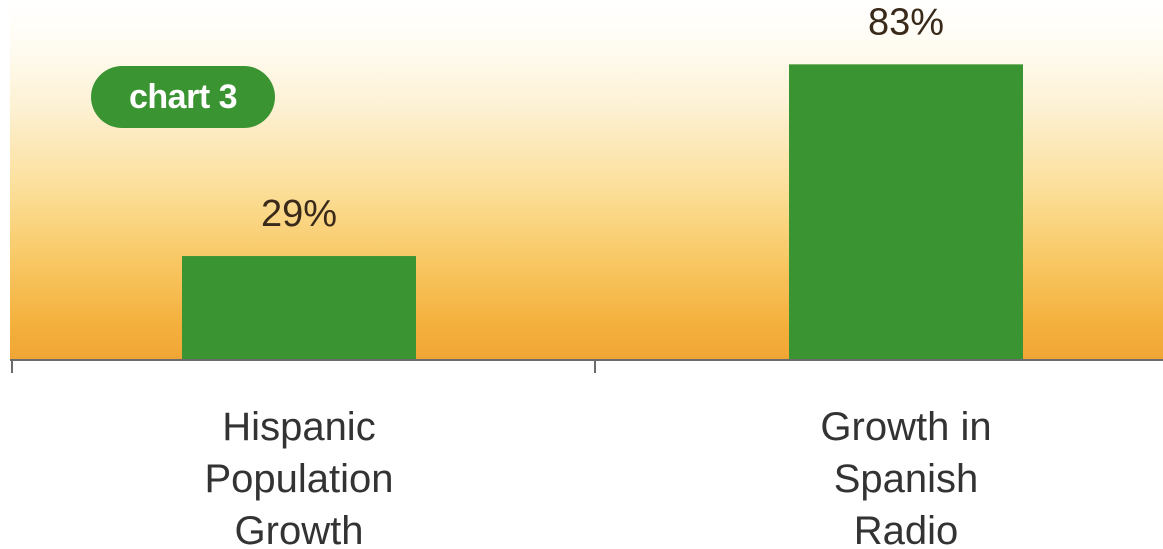 The image size is (1163, 549). I want to click on chart-number-badge: chart 3, so click(183, 97).